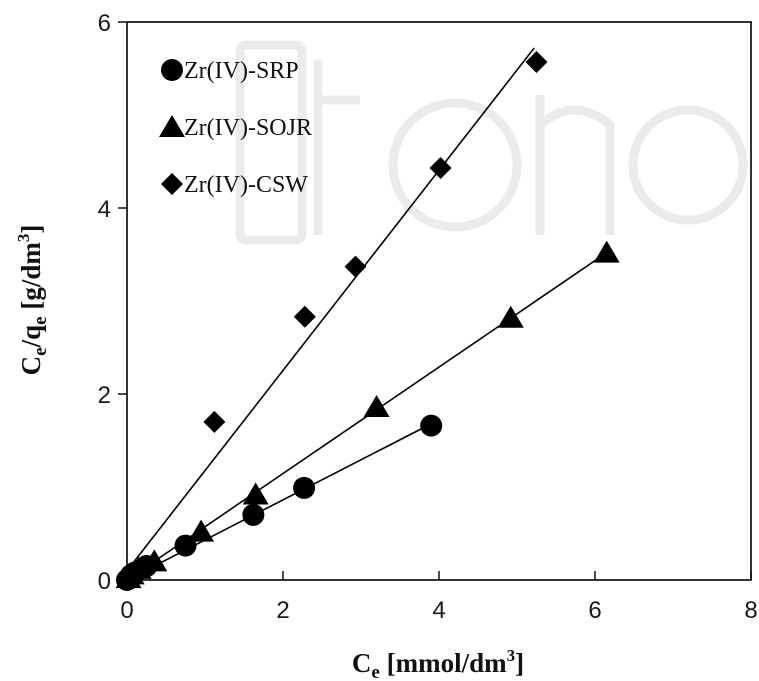 The height and width of the screenshot is (681, 759). I want to click on legend-item-srp: Zr(IV)-SRP, so click(230, 71).